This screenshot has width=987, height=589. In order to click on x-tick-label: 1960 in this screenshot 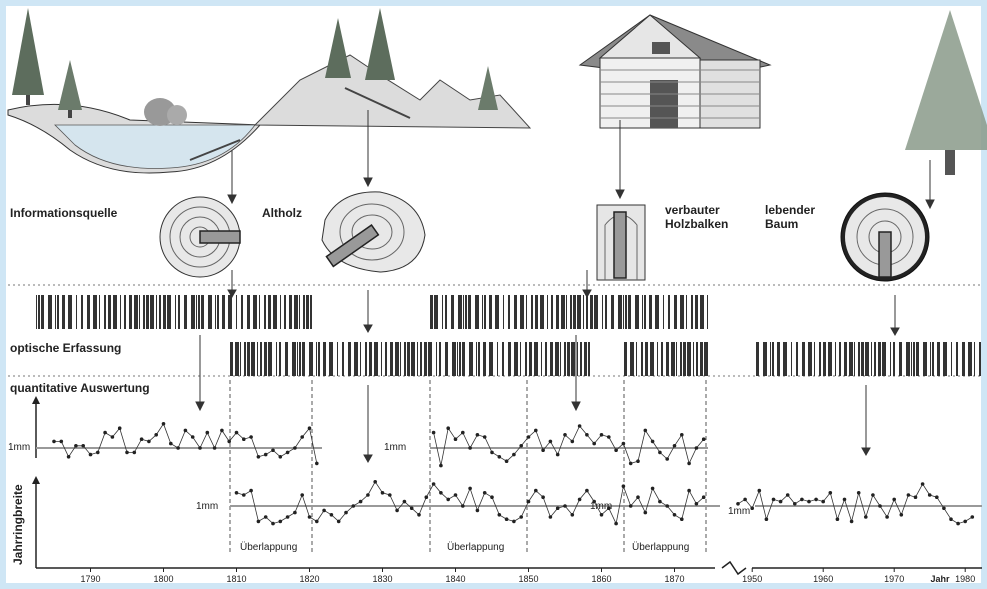, I will do `click(823, 579)`.